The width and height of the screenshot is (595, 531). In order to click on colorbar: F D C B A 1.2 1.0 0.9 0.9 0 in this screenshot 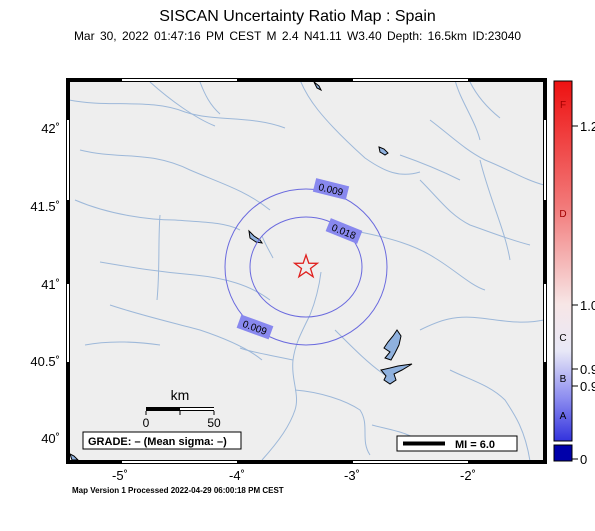, I will do `click(574, 273)`.